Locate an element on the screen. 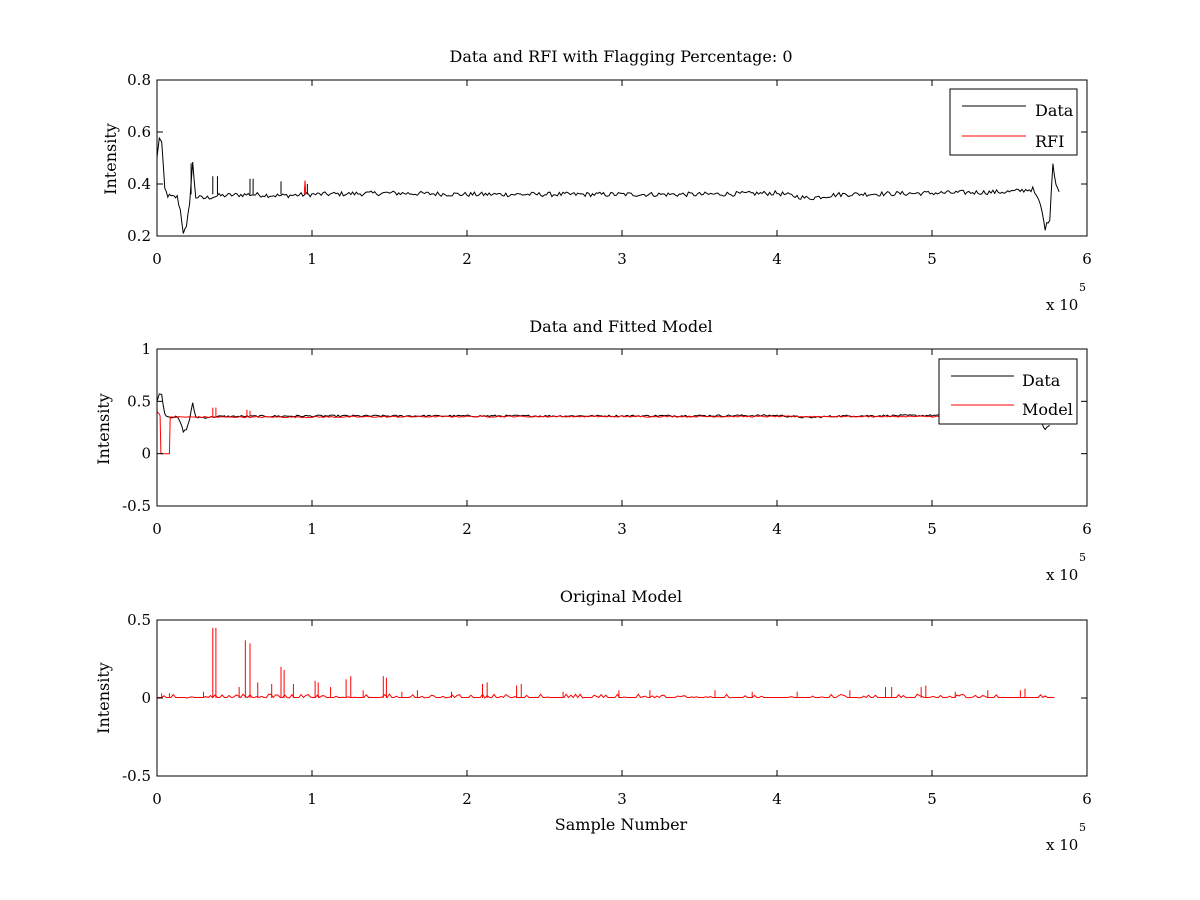 The width and height of the screenshot is (1200, 900). legend-label-rfi: RFI is located at coordinates (1049, 141).